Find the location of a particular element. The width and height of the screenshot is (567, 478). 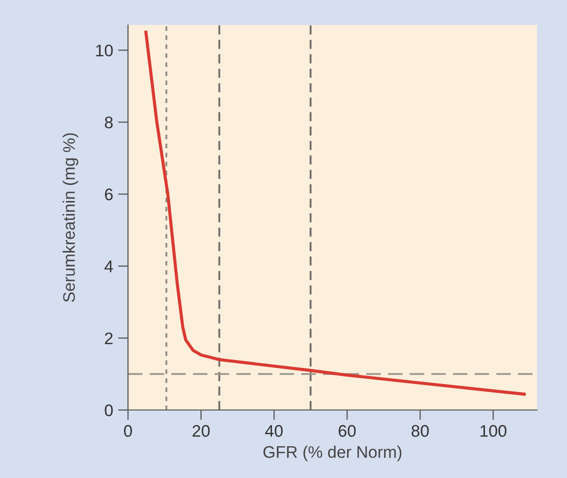

y-tick-label: 10 is located at coordinates (104, 50).